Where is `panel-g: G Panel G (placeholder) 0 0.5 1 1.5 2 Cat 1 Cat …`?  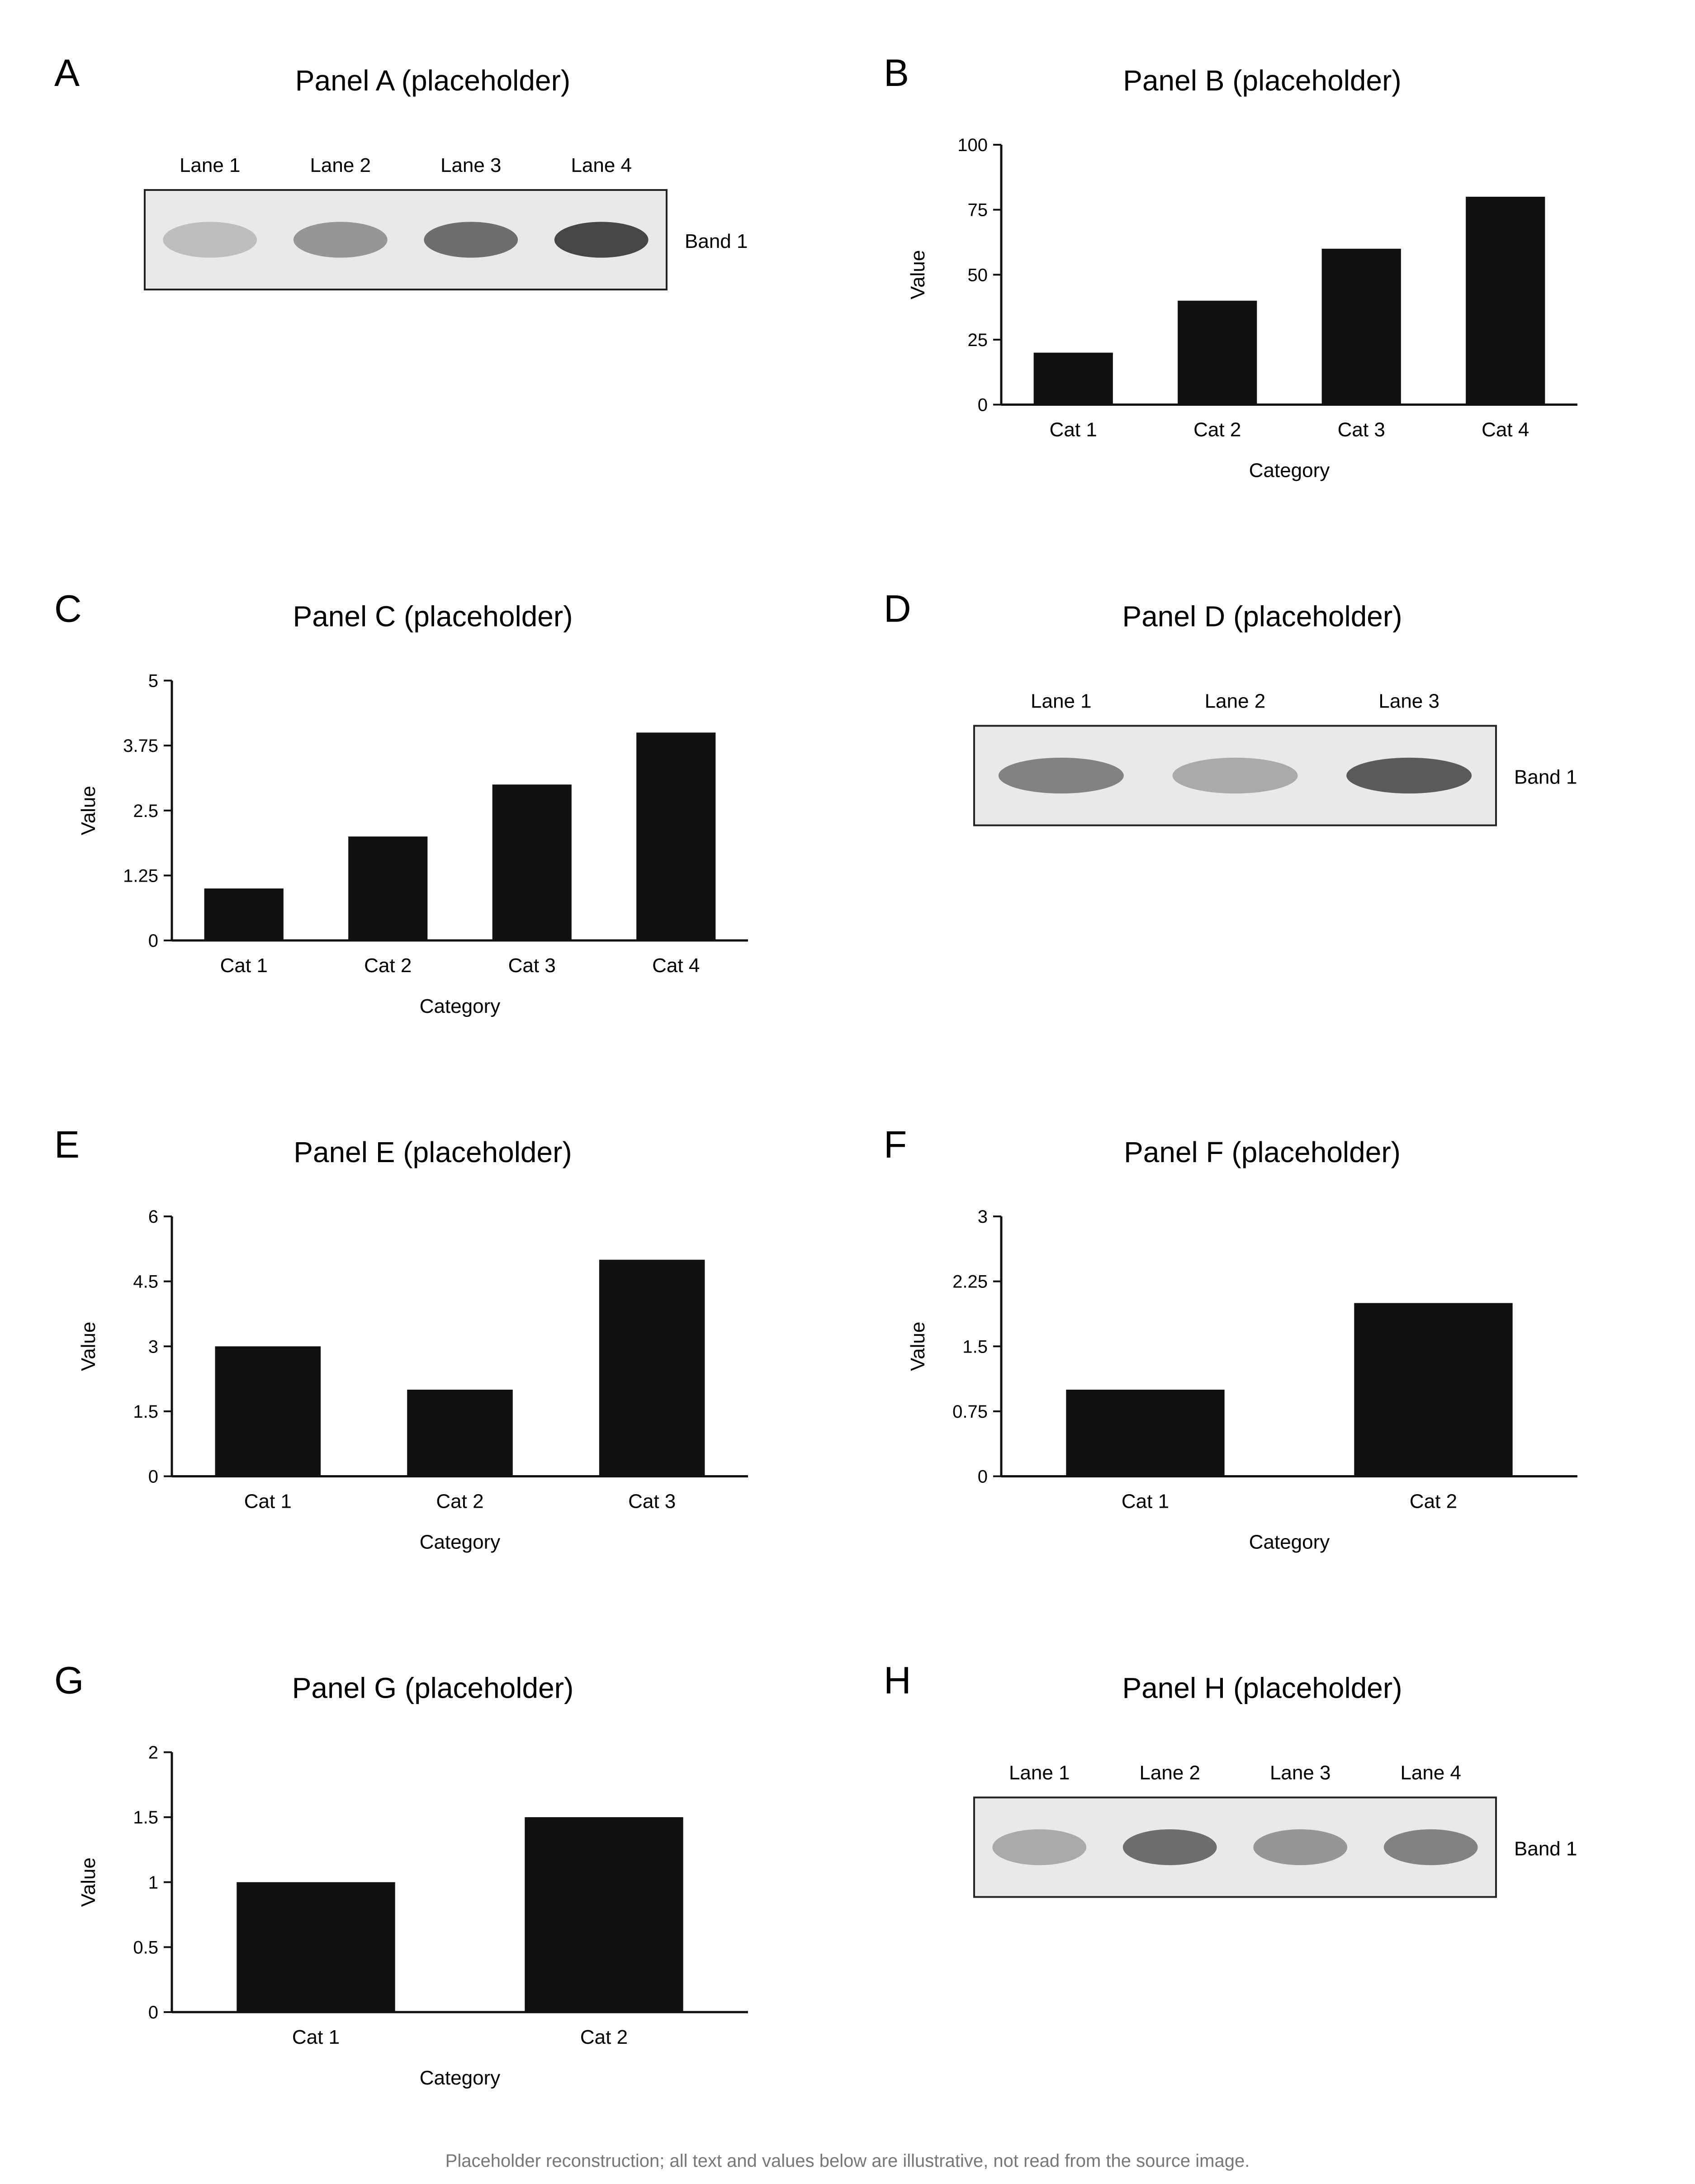 panel-g: G Panel G (placeholder) 0 0.5 1 1.5 2 Cat 1 Cat … is located at coordinates (401, 1874).